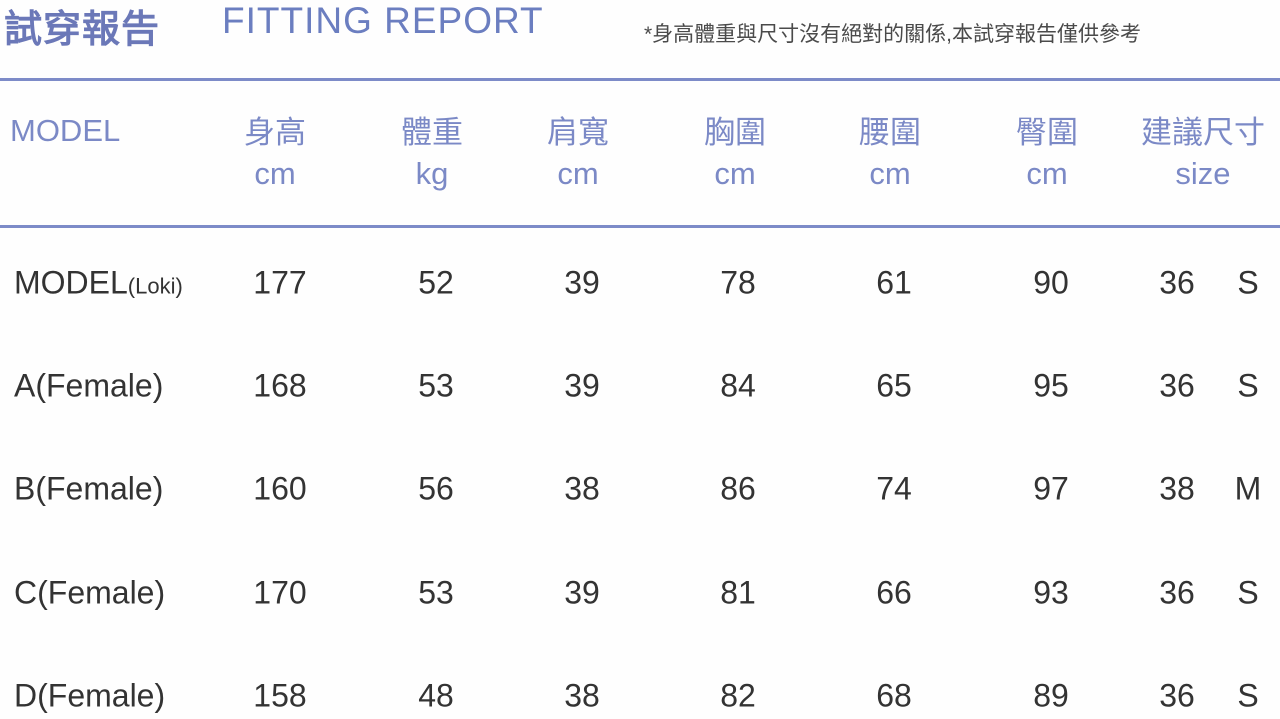  I want to click on cell-height: 160, so click(280, 488).